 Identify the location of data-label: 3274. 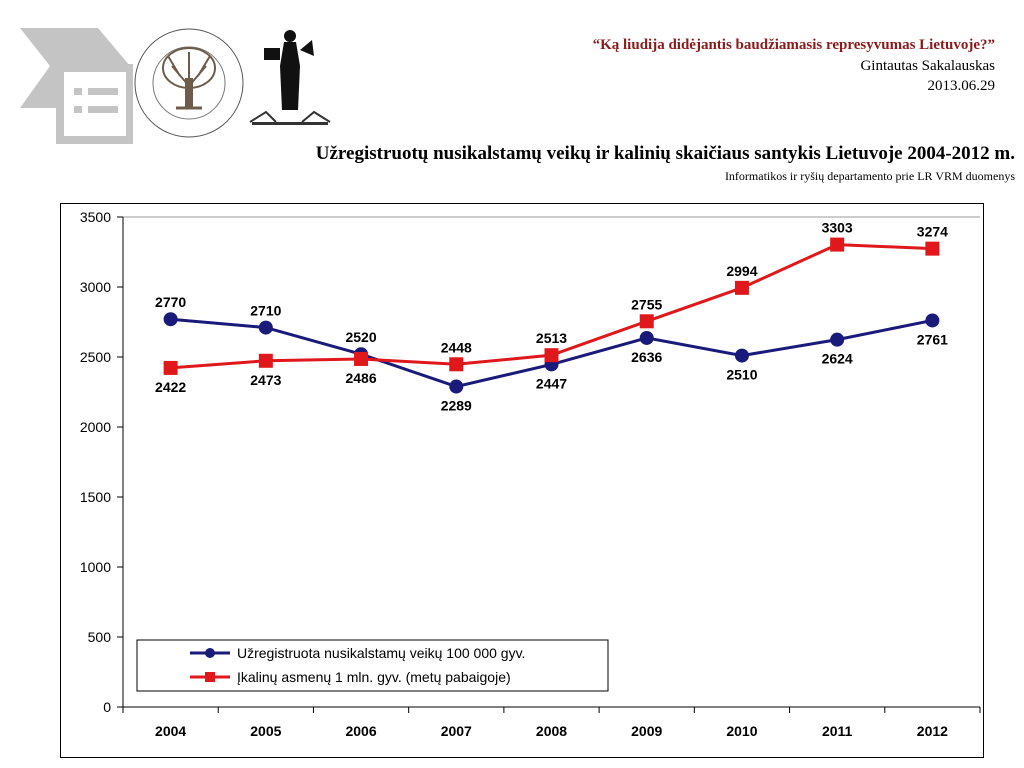
(932, 232).